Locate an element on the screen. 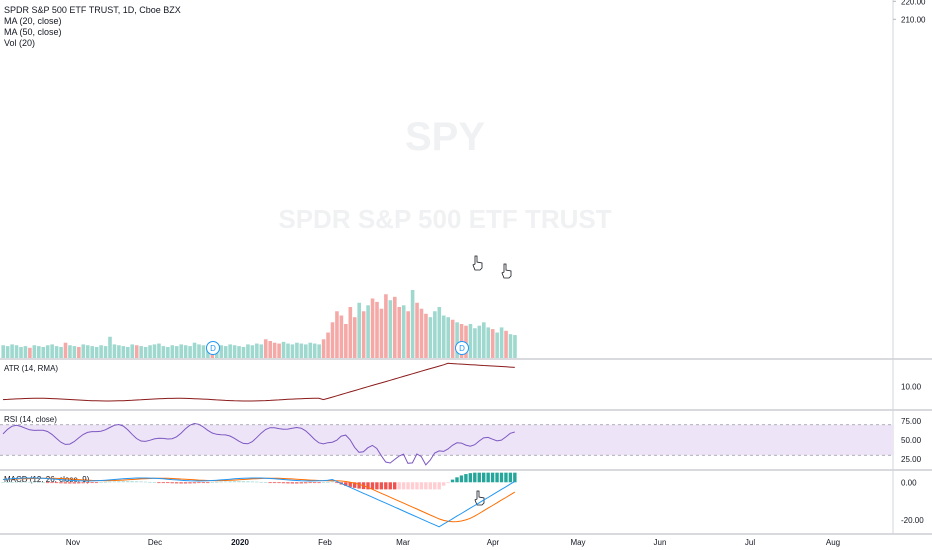  time-axis-label: Mar is located at coordinates (403, 542).